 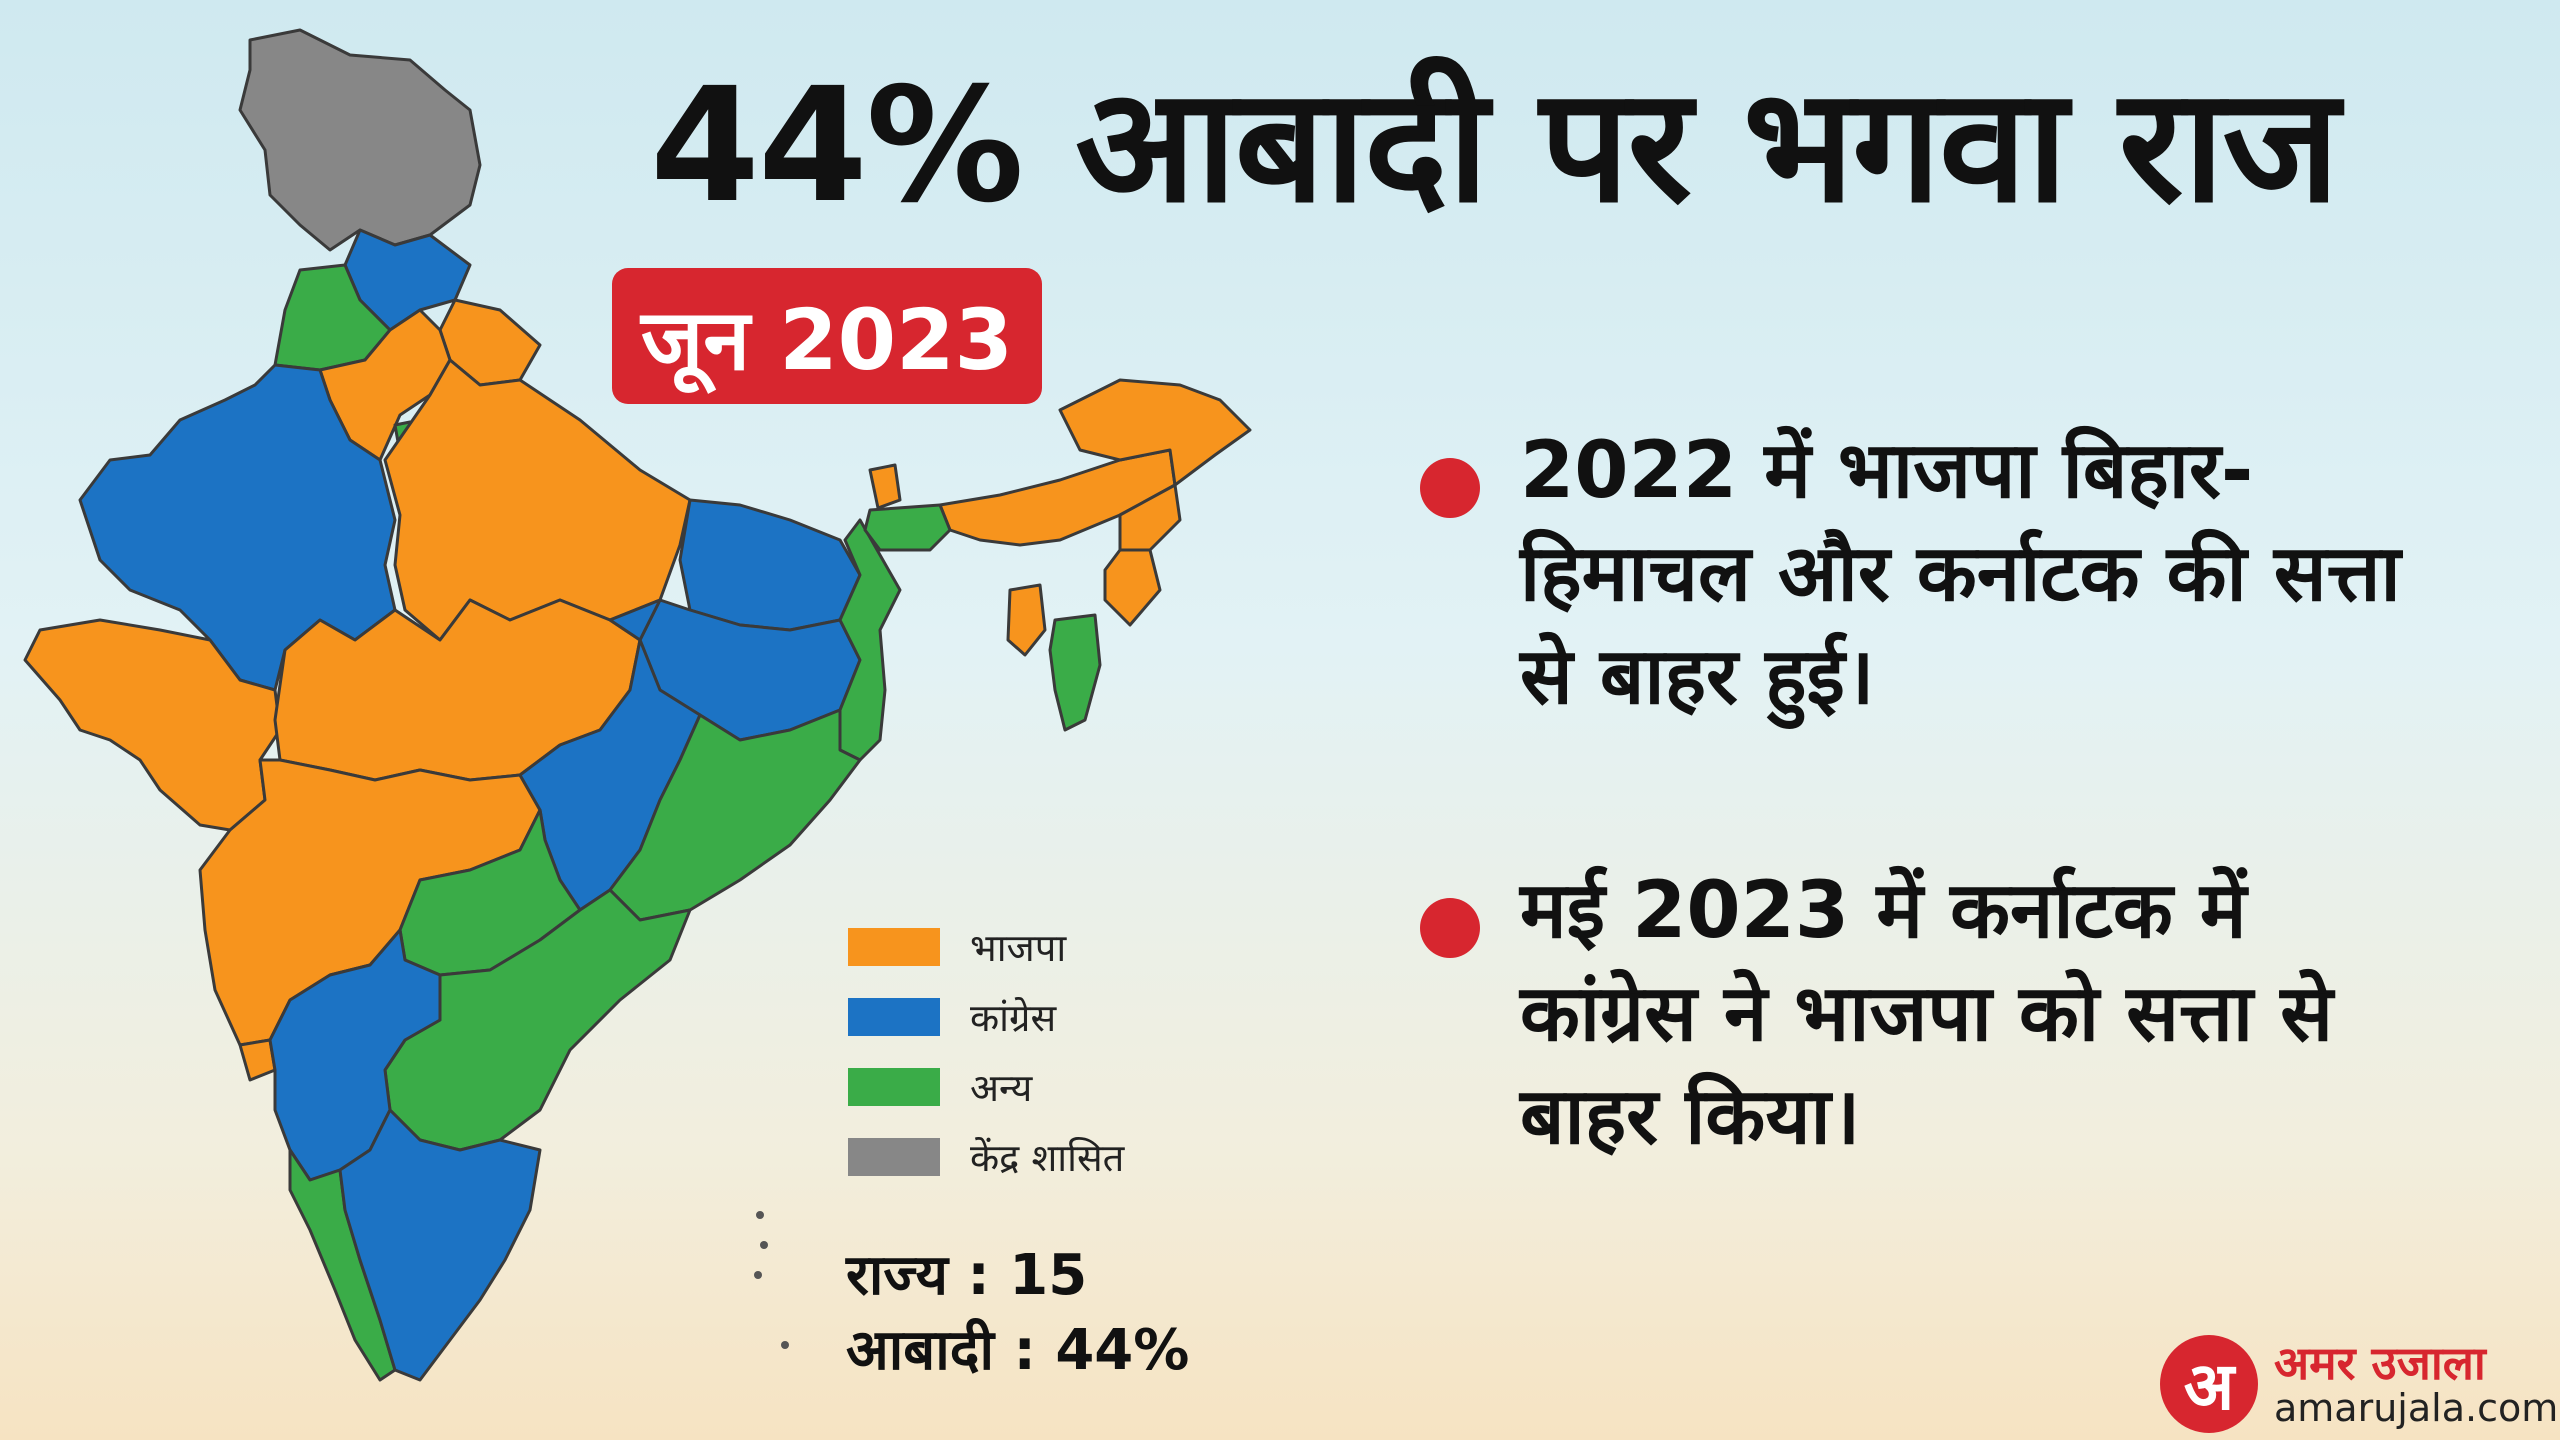 I want to click on map-region-jammu-kashmir-ladakh, so click(x=360, y=140).